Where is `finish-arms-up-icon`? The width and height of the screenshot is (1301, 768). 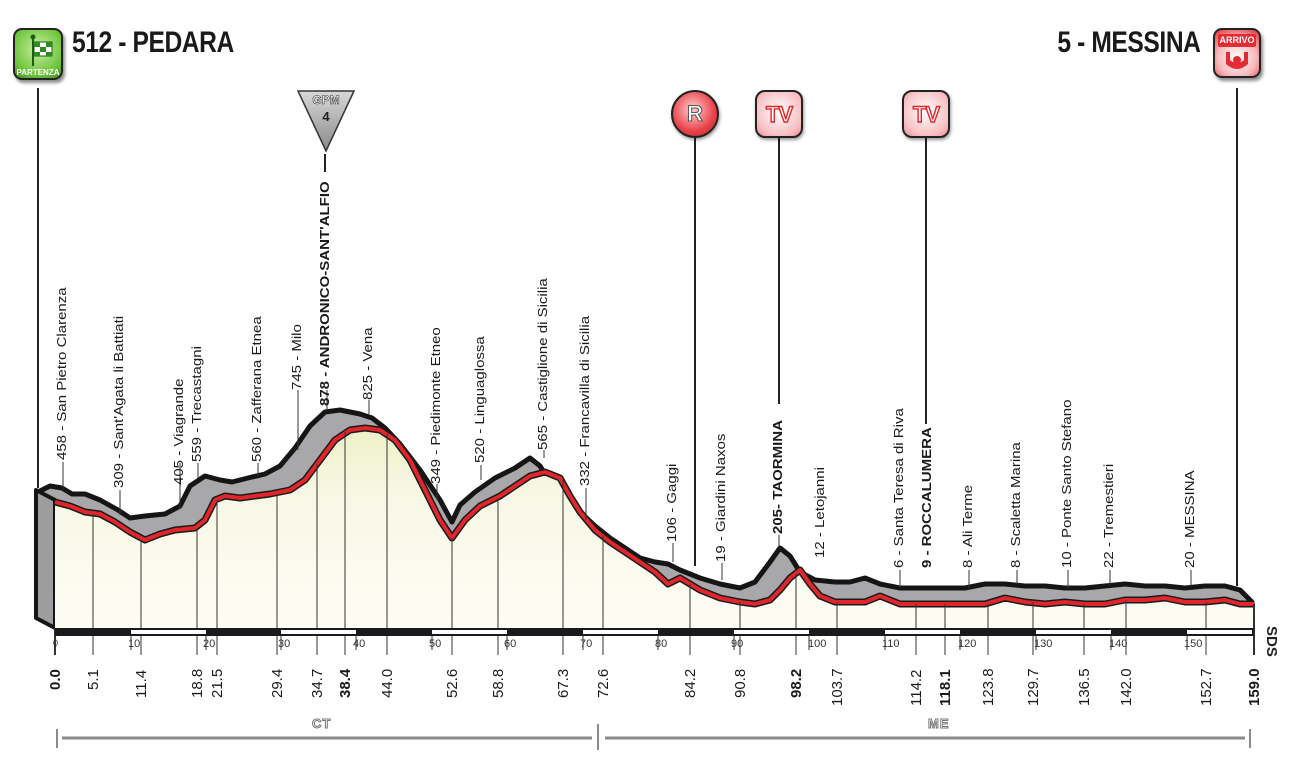
finish-arms-up-icon is located at coordinates (1237, 60).